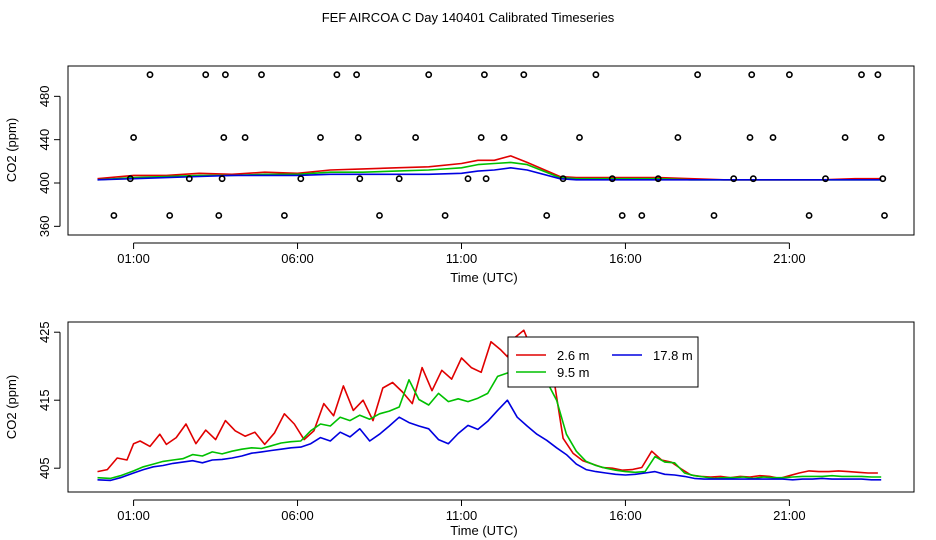  I want to click on series-lines, so click(489, 168).